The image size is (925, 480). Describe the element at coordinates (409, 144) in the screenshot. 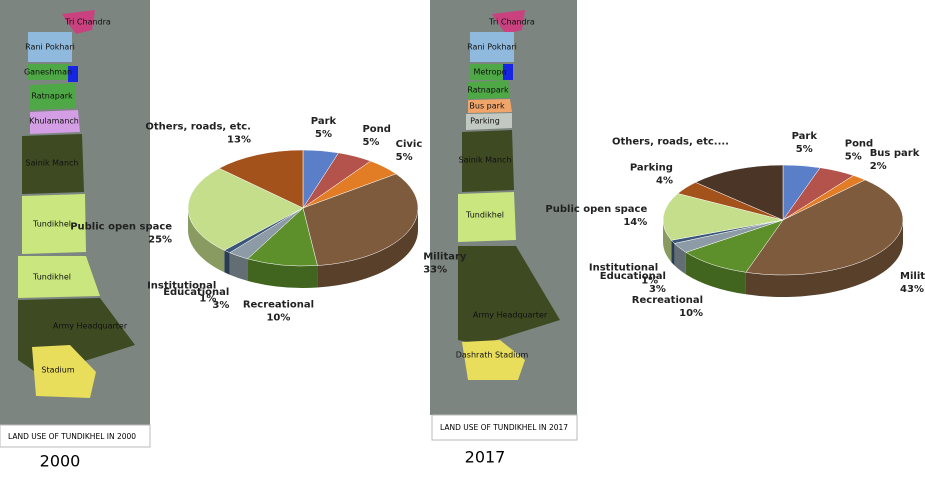

I see `category-label: Civic` at that location.